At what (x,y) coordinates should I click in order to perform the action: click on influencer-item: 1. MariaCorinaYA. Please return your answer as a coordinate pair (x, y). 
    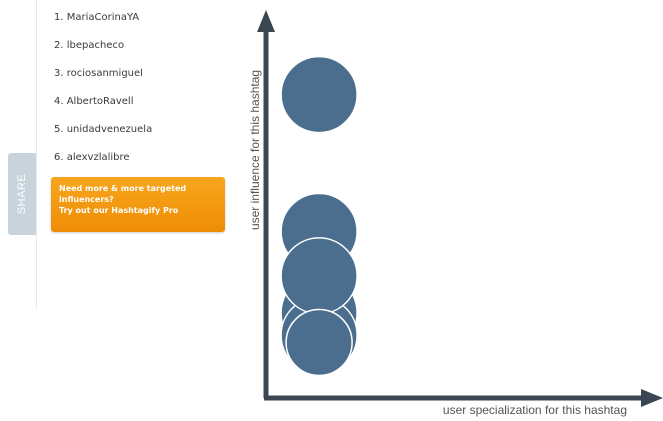
    Looking at the image, I should click on (97, 17).